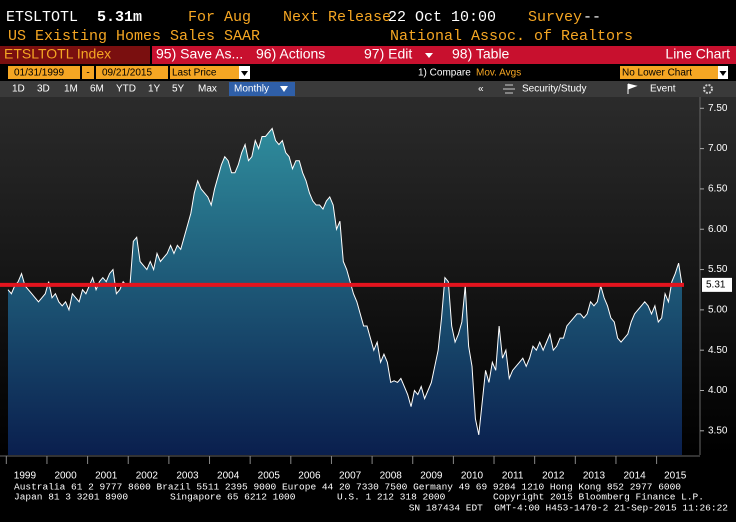 The image size is (736, 522). Describe the element at coordinates (25, 476) in the screenshot. I see `x-tick-label: 1999` at that location.